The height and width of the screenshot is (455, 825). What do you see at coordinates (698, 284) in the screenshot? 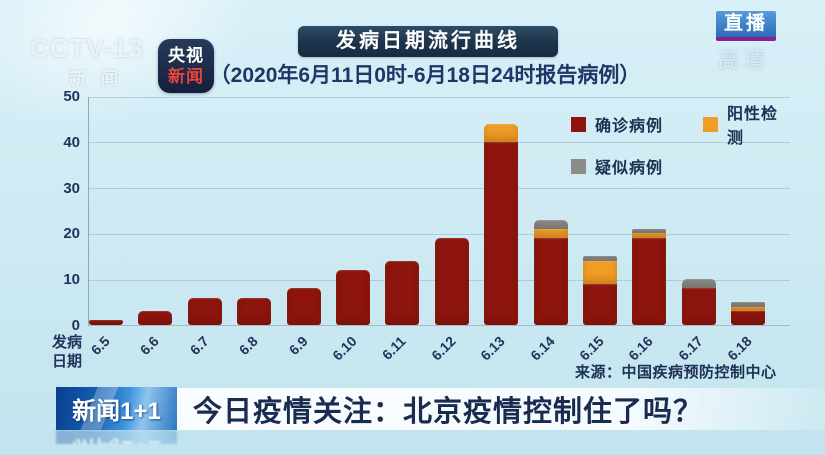
I see `bar-6.17-suspected` at bounding box center [698, 284].